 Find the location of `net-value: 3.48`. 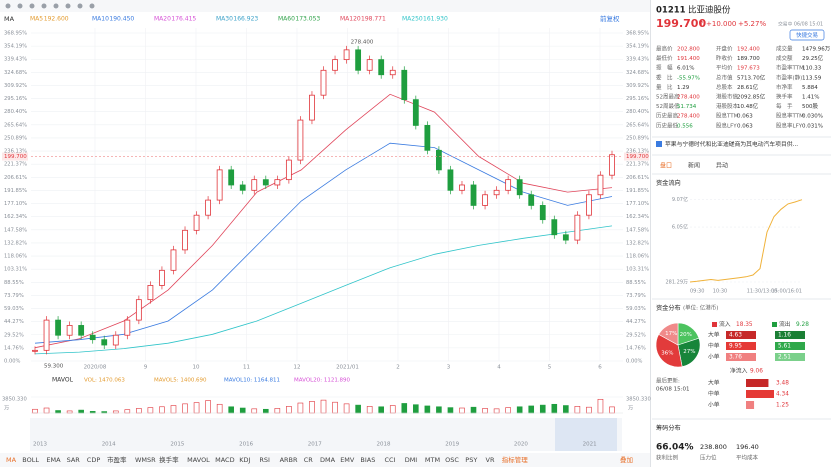

net-value: 3.48 is located at coordinates (782, 384).